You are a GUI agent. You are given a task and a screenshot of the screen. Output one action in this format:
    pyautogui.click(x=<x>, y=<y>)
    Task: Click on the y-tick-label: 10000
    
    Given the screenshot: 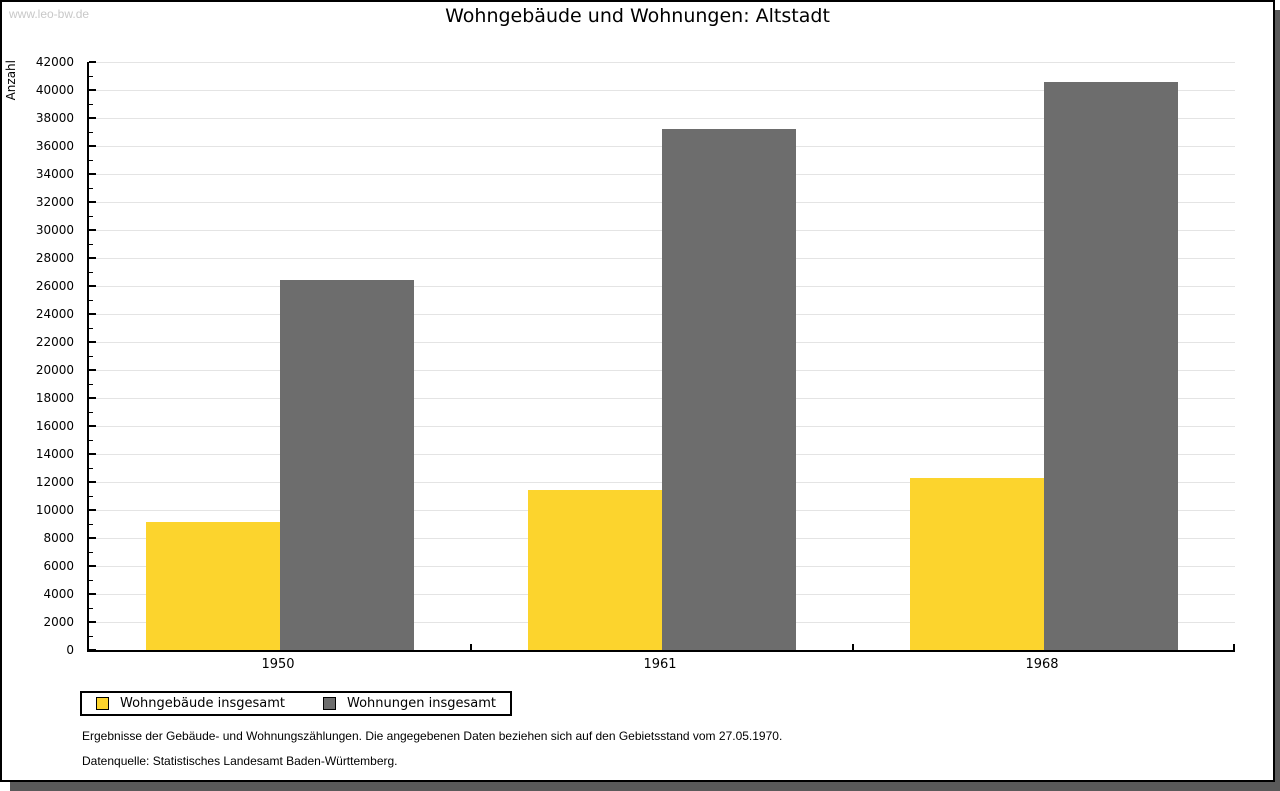 What is the action you would take?
    pyautogui.click(x=54, y=510)
    